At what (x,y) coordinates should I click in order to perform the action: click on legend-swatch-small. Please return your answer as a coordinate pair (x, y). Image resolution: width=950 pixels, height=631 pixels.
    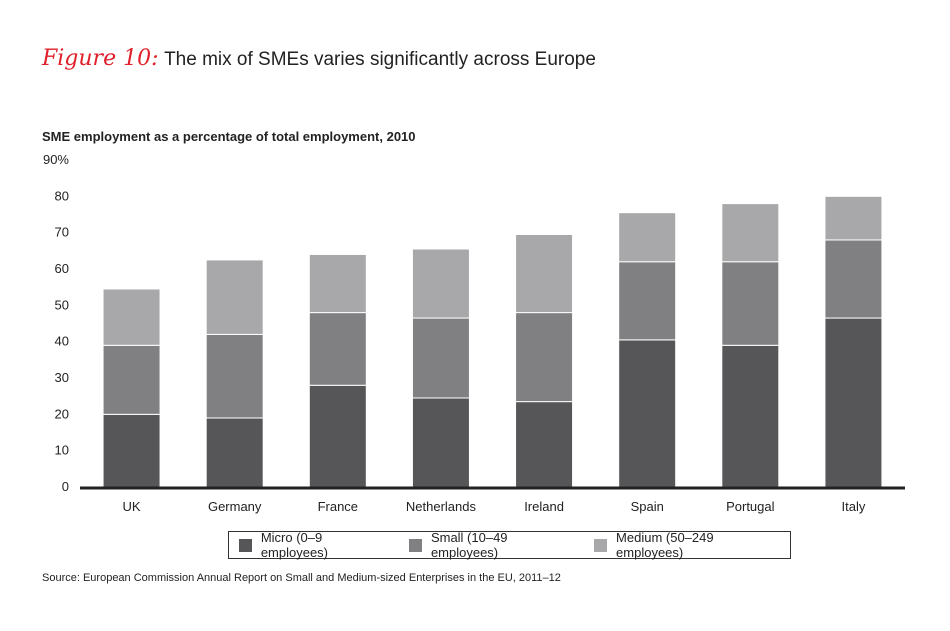
    Looking at the image, I should click on (415, 545).